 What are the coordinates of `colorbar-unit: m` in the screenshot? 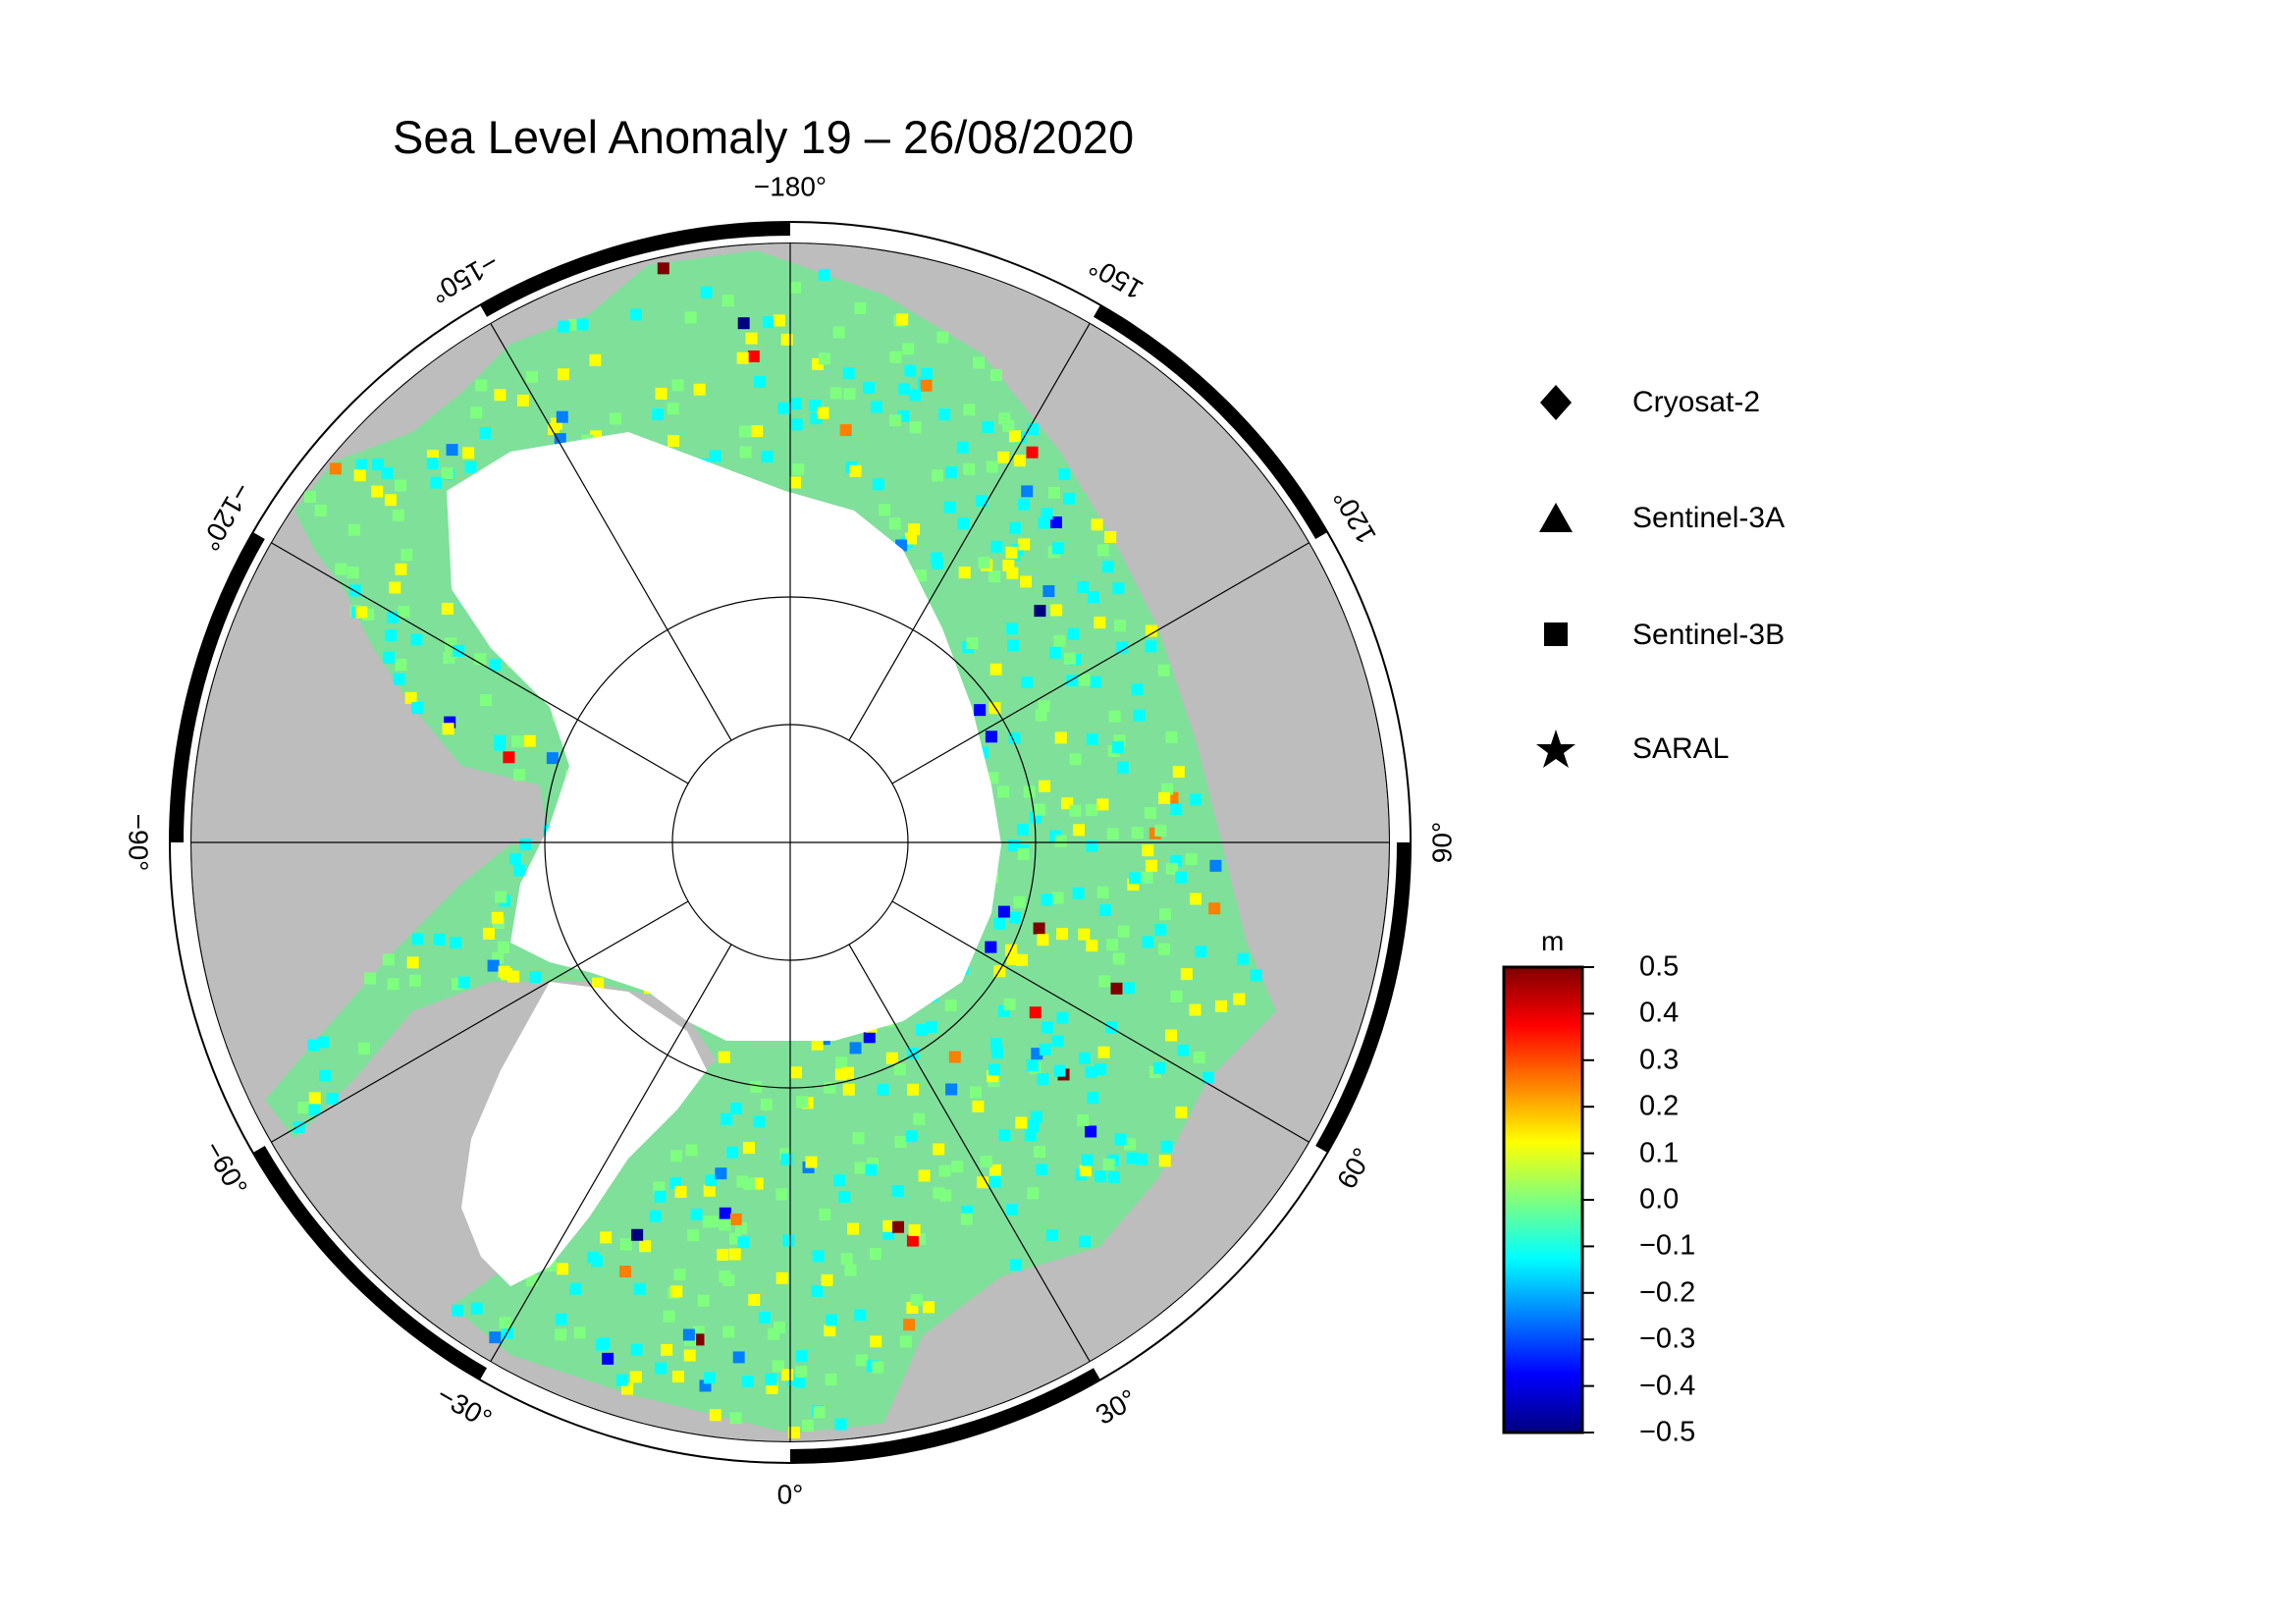 It's located at (1553, 941).